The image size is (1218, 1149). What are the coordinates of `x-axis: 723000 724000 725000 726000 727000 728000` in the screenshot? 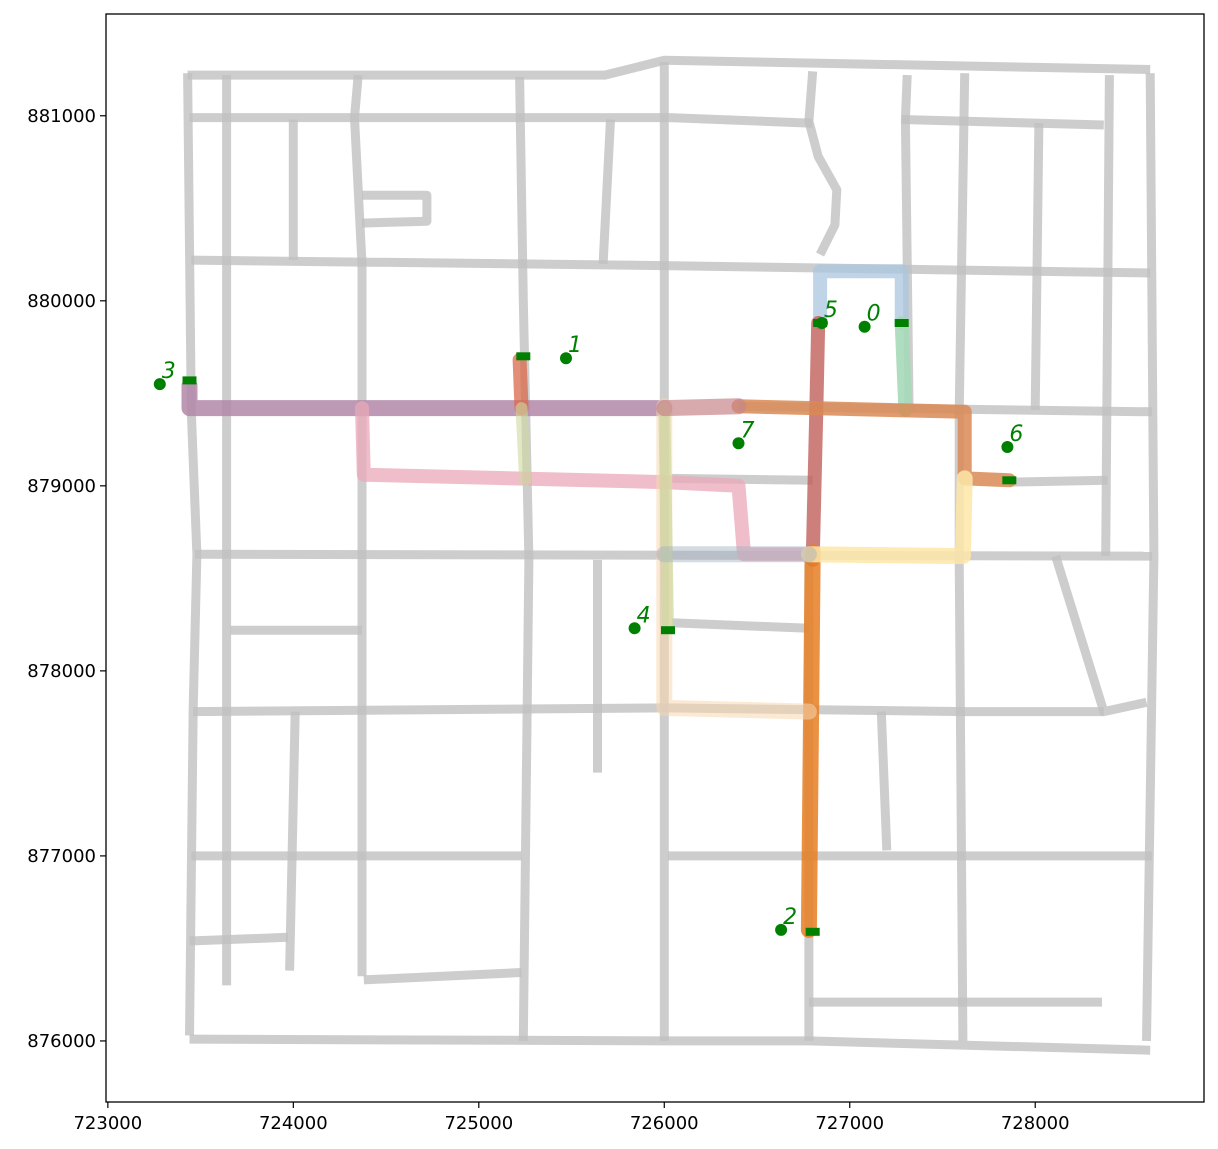 It's located at (571, 1118).